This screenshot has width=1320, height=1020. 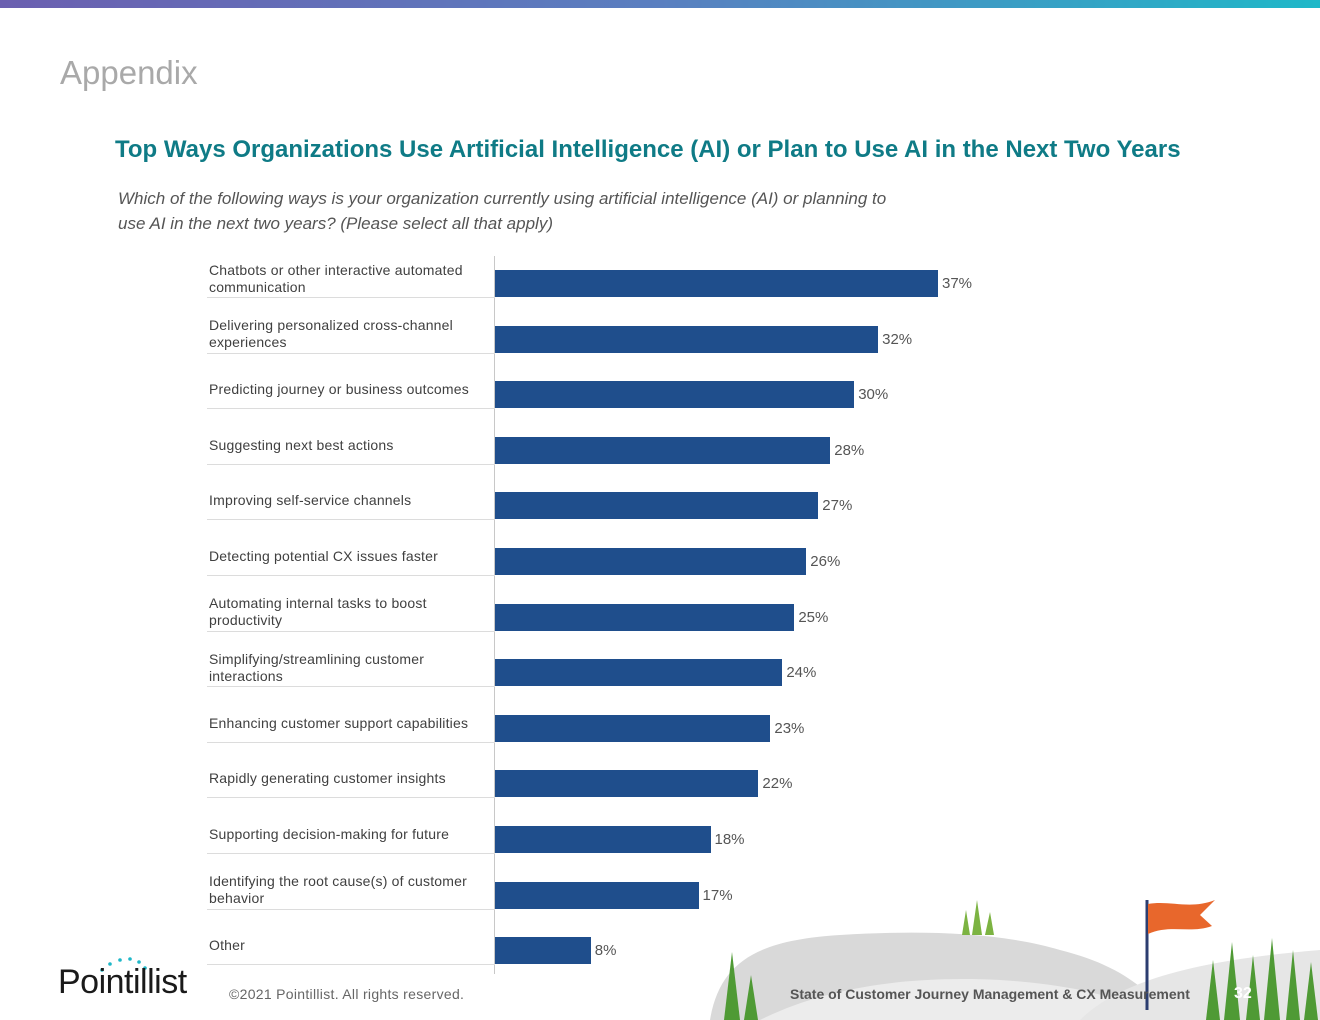 What do you see at coordinates (129, 72) in the screenshot?
I see `section-title: Appendix` at bounding box center [129, 72].